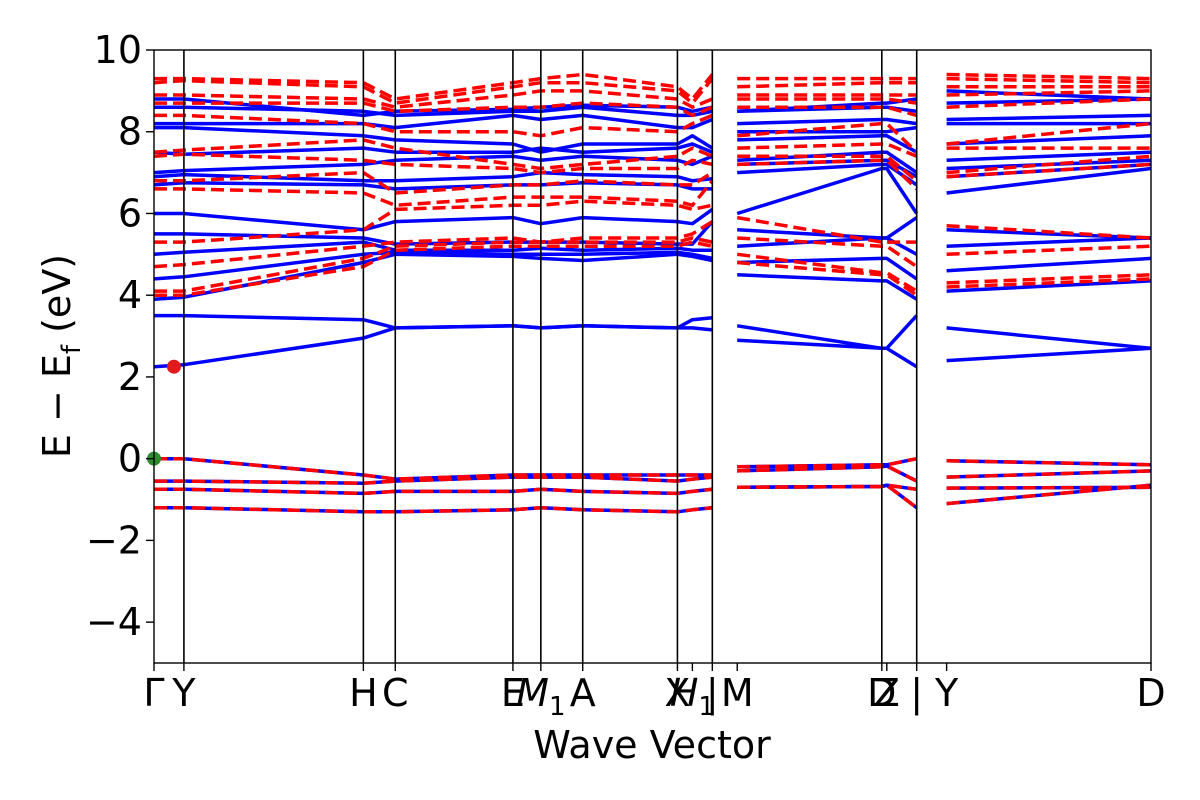 The width and height of the screenshot is (1200, 800). I want to click on x-tick-label: C, so click(395, 693).